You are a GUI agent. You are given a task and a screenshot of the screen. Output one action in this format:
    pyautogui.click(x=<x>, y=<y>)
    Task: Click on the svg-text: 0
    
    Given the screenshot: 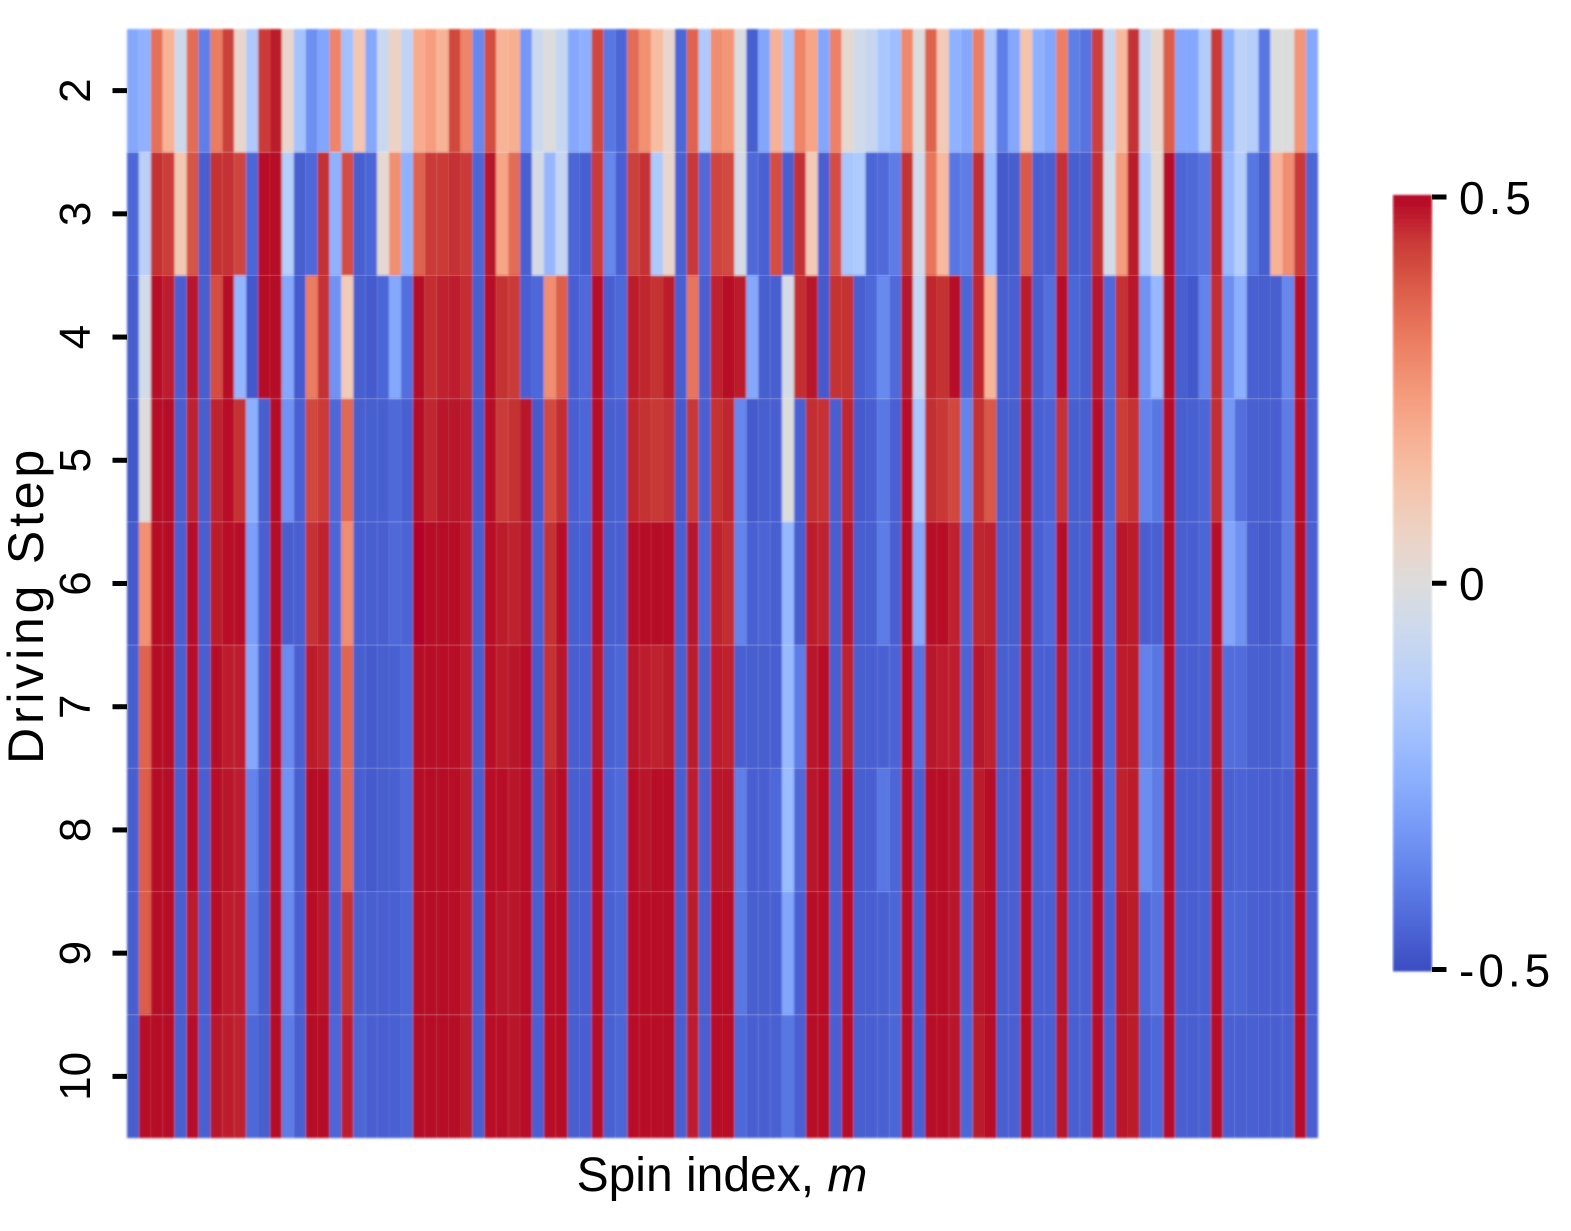 What is the action you would take?
    pyautogui.click(x=1474, y=584)
    